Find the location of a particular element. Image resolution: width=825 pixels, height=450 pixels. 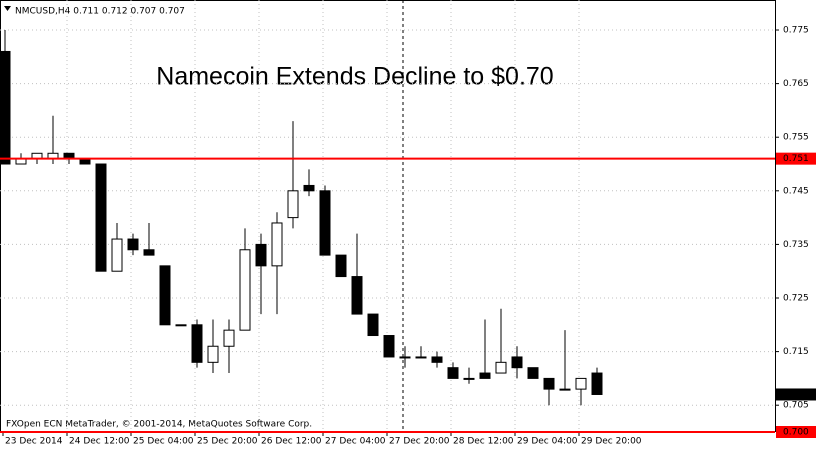

last-price-tag is located at coordinates (796, 394).